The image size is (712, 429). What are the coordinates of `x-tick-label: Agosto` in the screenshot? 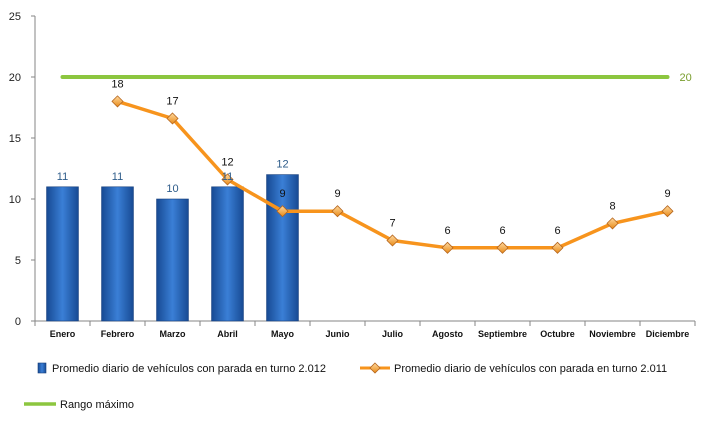 It's located at (447, 334).